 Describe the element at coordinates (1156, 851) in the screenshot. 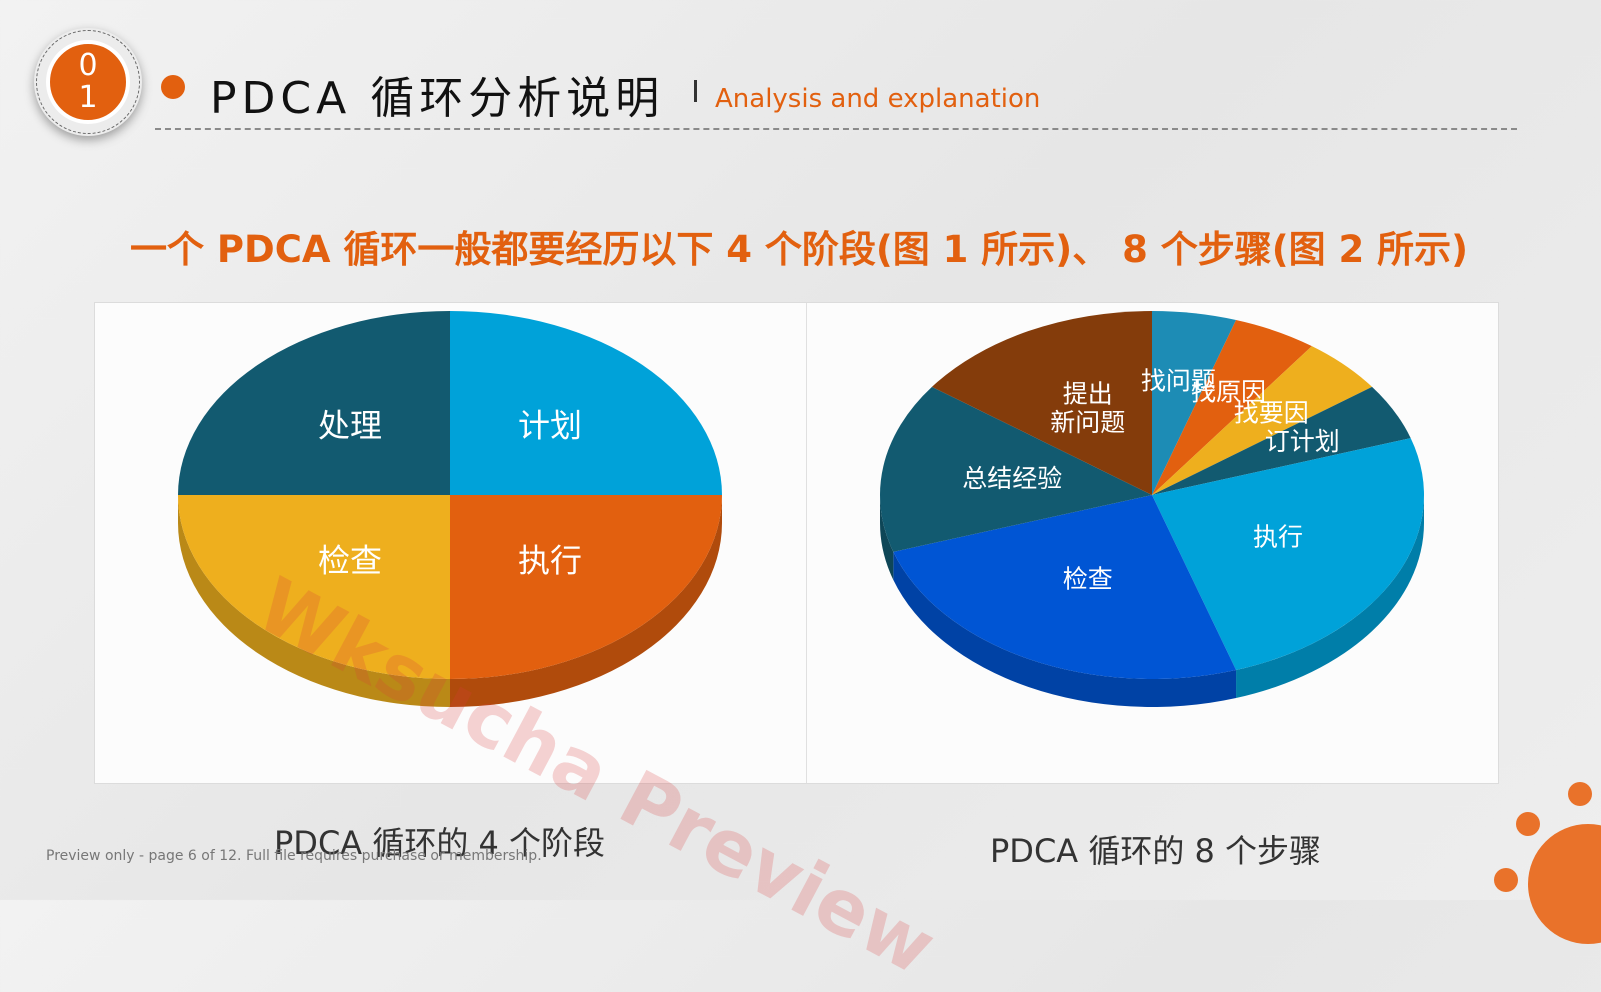

I see `caption-eight-steps: PDCA 循环的 8 个步骤` at that location.